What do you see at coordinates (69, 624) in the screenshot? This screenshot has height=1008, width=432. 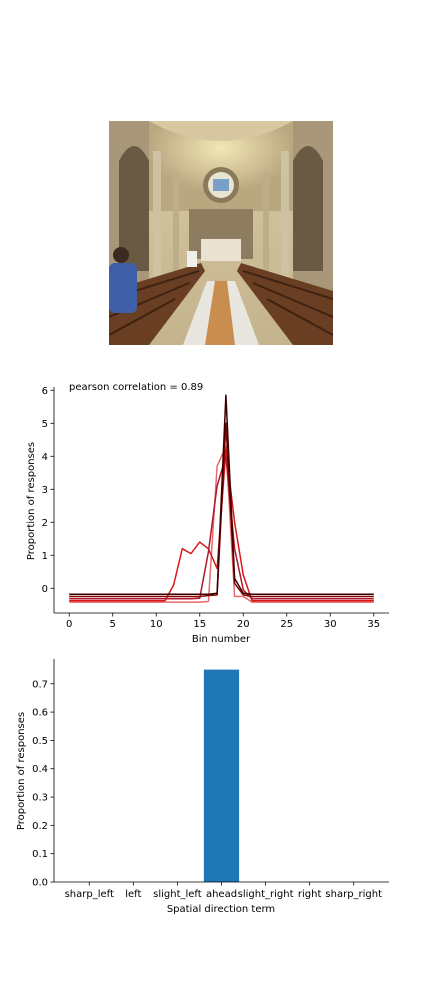 I see `x-tick-label: 0` at bounding box center [69, 624].